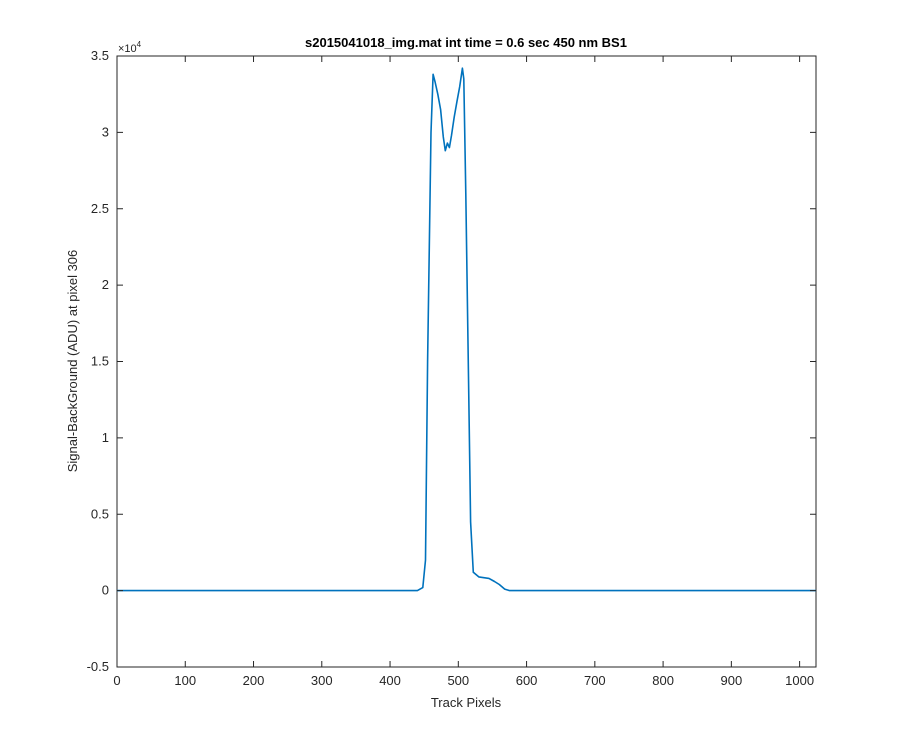 This screenshot has width=900, height=750. What do you see at coordinates (322, 680) in the screenshot?
I see `x-tick-label: 300` at bounding box center [322, 680].